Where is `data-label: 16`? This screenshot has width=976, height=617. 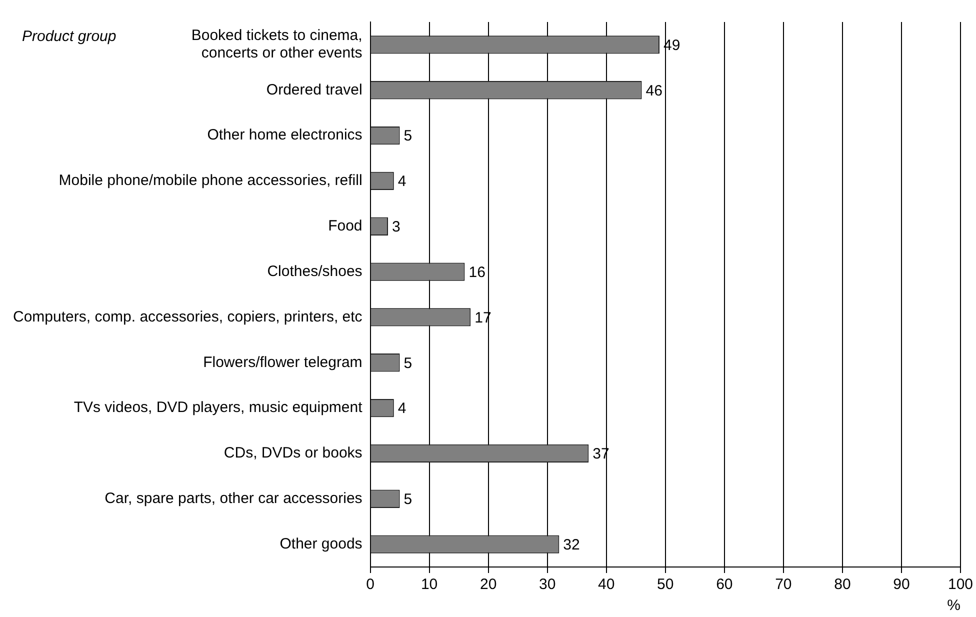
data-label: 16 is located at coordinates (477, 272).